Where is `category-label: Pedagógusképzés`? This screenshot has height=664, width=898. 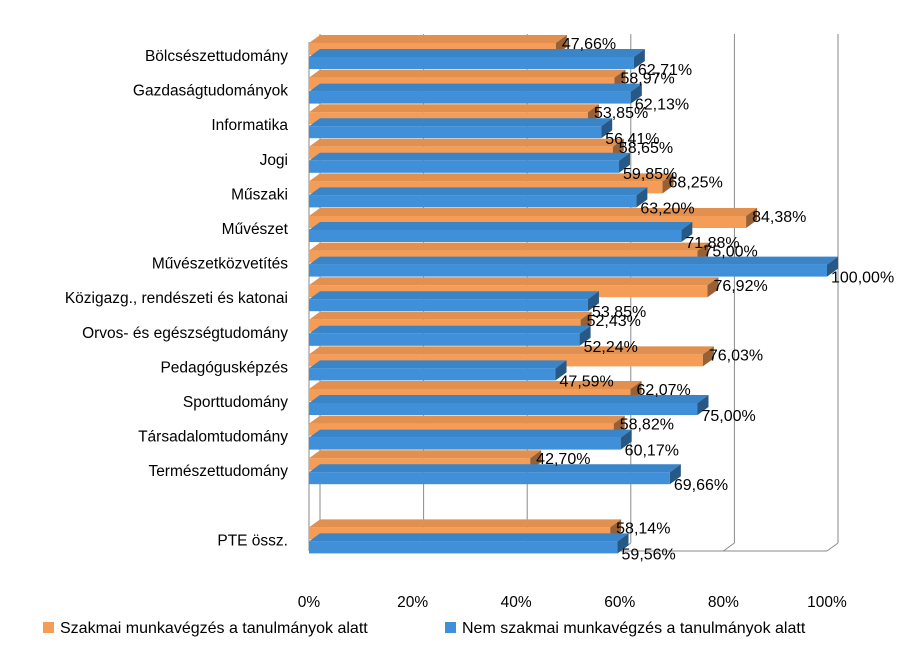 category-label: Pedagógusképzés is located at coordinates (224, 367).